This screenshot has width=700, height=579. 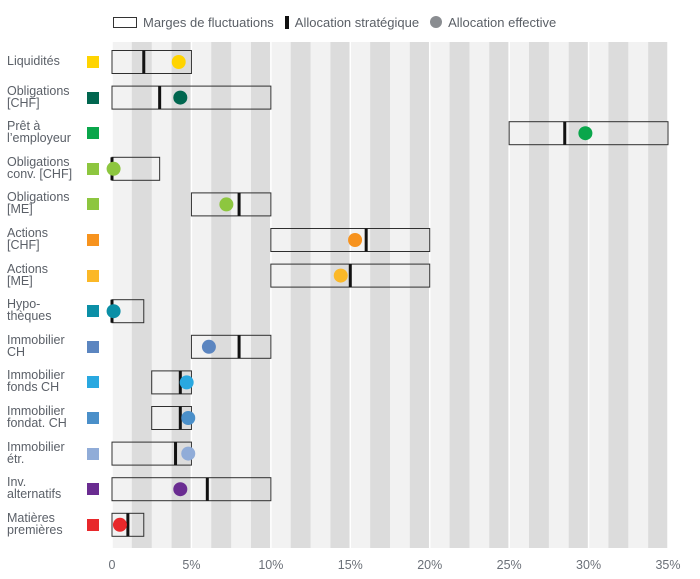 I want to click on row-label: Immobilier CH, so click(x=36, y=345).